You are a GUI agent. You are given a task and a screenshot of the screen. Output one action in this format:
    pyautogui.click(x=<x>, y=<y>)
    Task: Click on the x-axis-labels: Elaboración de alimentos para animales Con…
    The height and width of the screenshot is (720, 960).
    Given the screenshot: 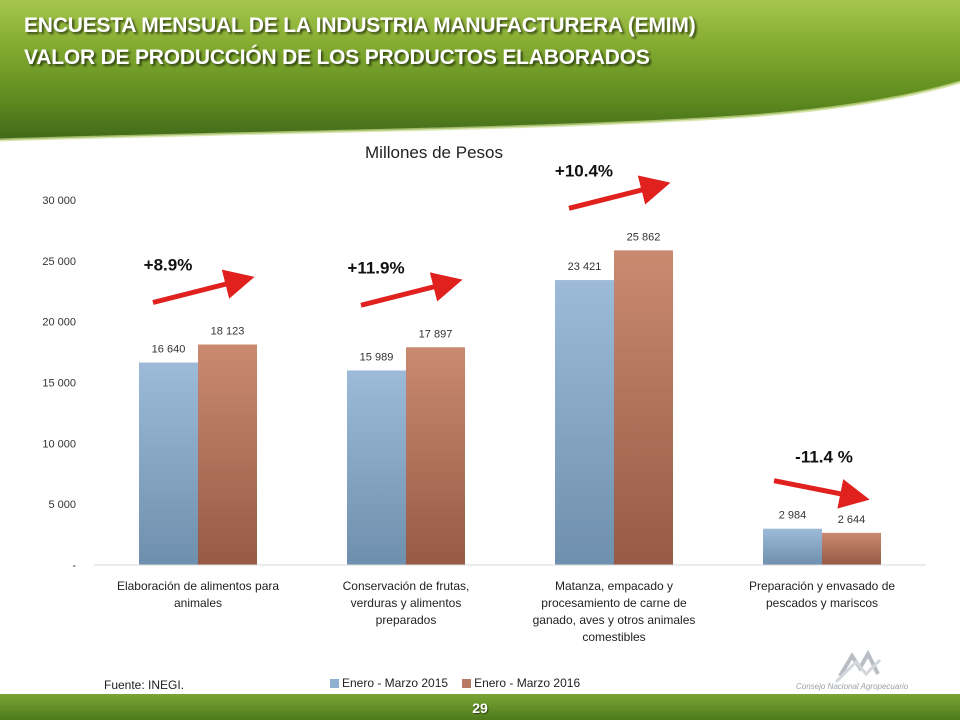 What is the action you would take?
    pyautogui.click(x=506, y=611)
    